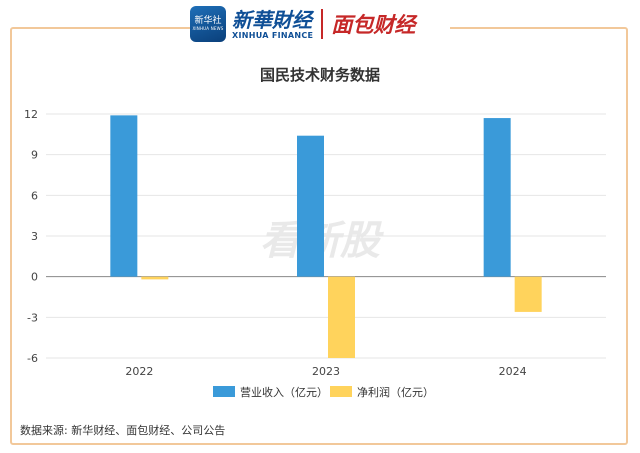 This screenshot has height=453, width=640. I want to click on brand-header: 新华社 XINHUA NEWS 新華財经 XINHUA FINANCE 面包财经, so click(320, 24).